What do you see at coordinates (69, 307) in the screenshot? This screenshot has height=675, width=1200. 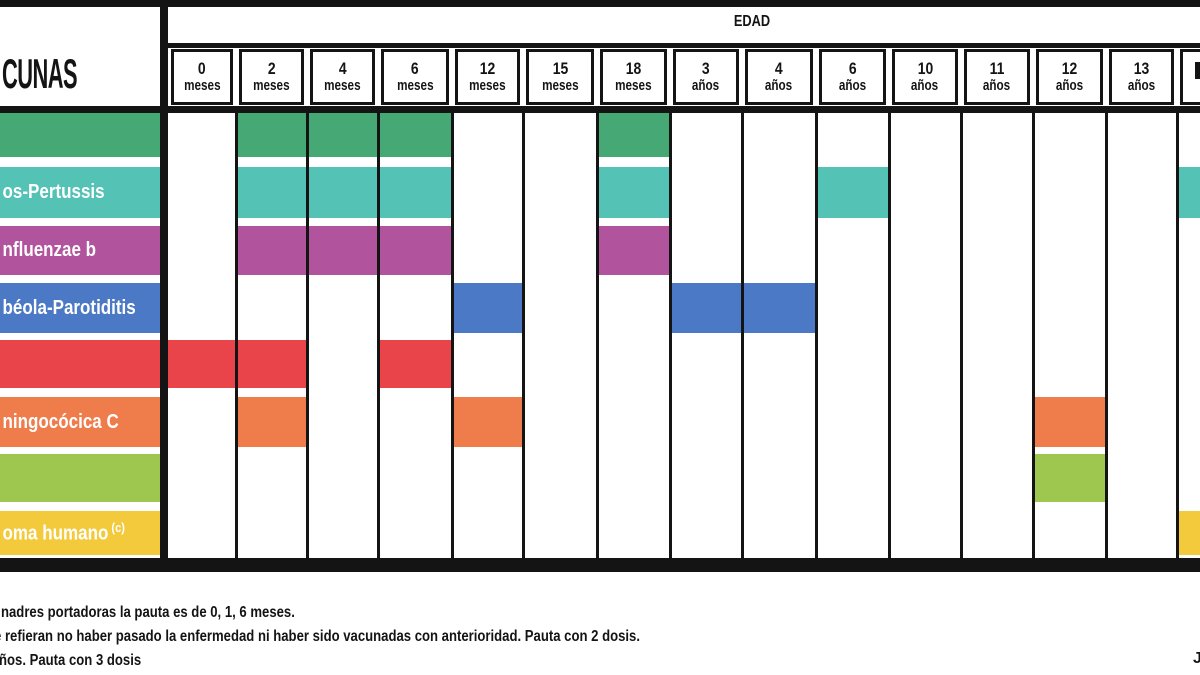 I see `vaccine-row-label: béola-Parotiditis` at bounding box center [69, 307].